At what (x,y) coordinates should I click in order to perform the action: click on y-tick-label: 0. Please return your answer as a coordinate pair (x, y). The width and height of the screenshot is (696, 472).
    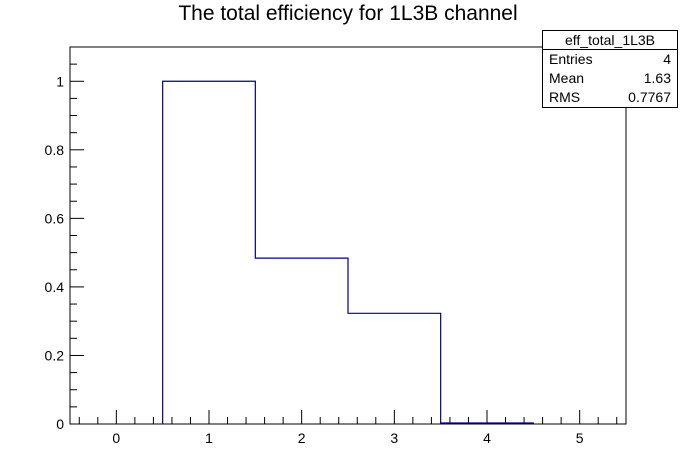
    Looking at the image, I should click on (60, 424).